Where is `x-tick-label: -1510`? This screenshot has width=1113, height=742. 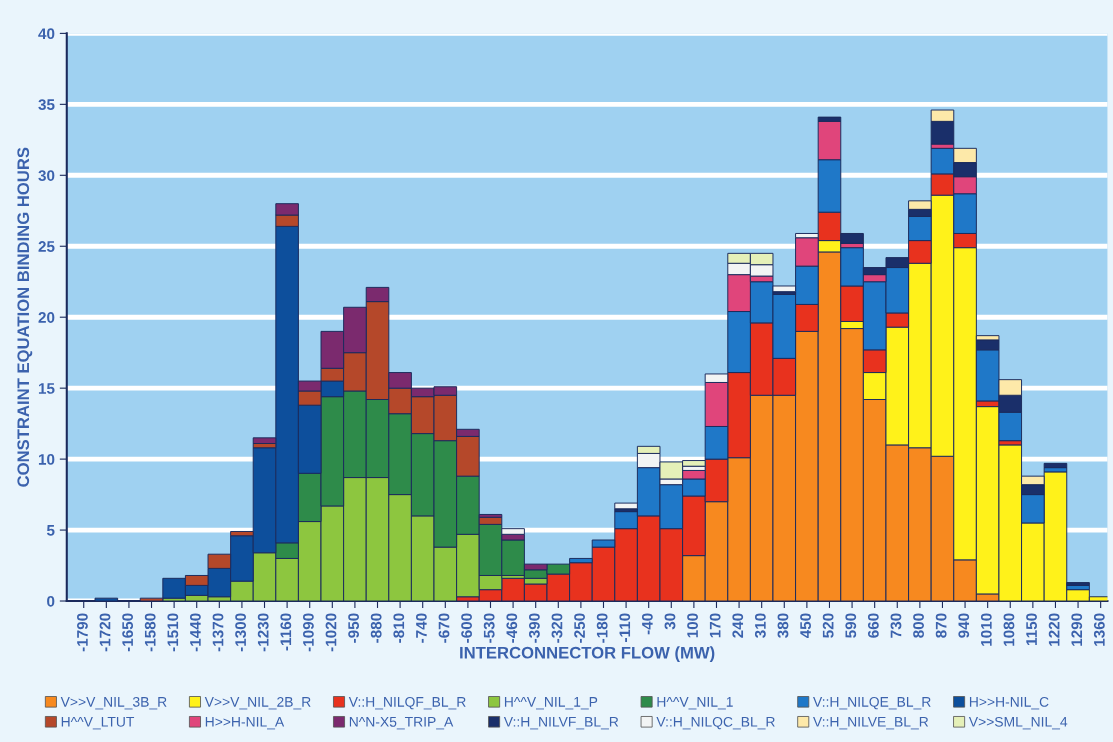 x-tick-label: -1510 is located at coordinates (173, 632).